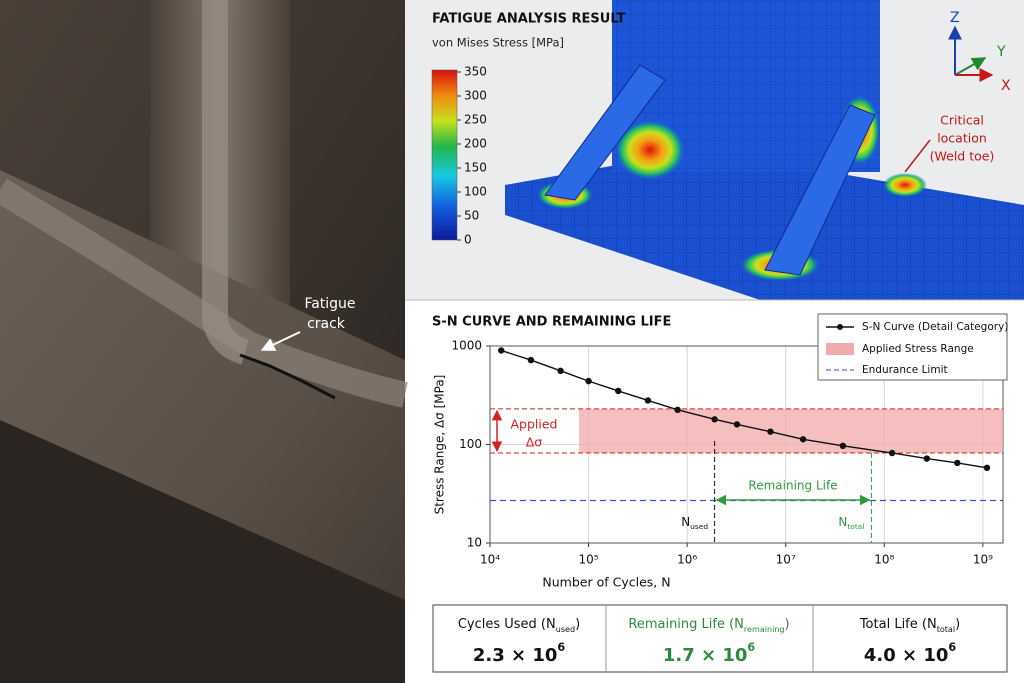 This screenshot has height=683, width=1024. What do you see at coordinates (490, 560) in the screenshot?
I see `x-tick-label: 10⁴` at bounding box center [490, 560].